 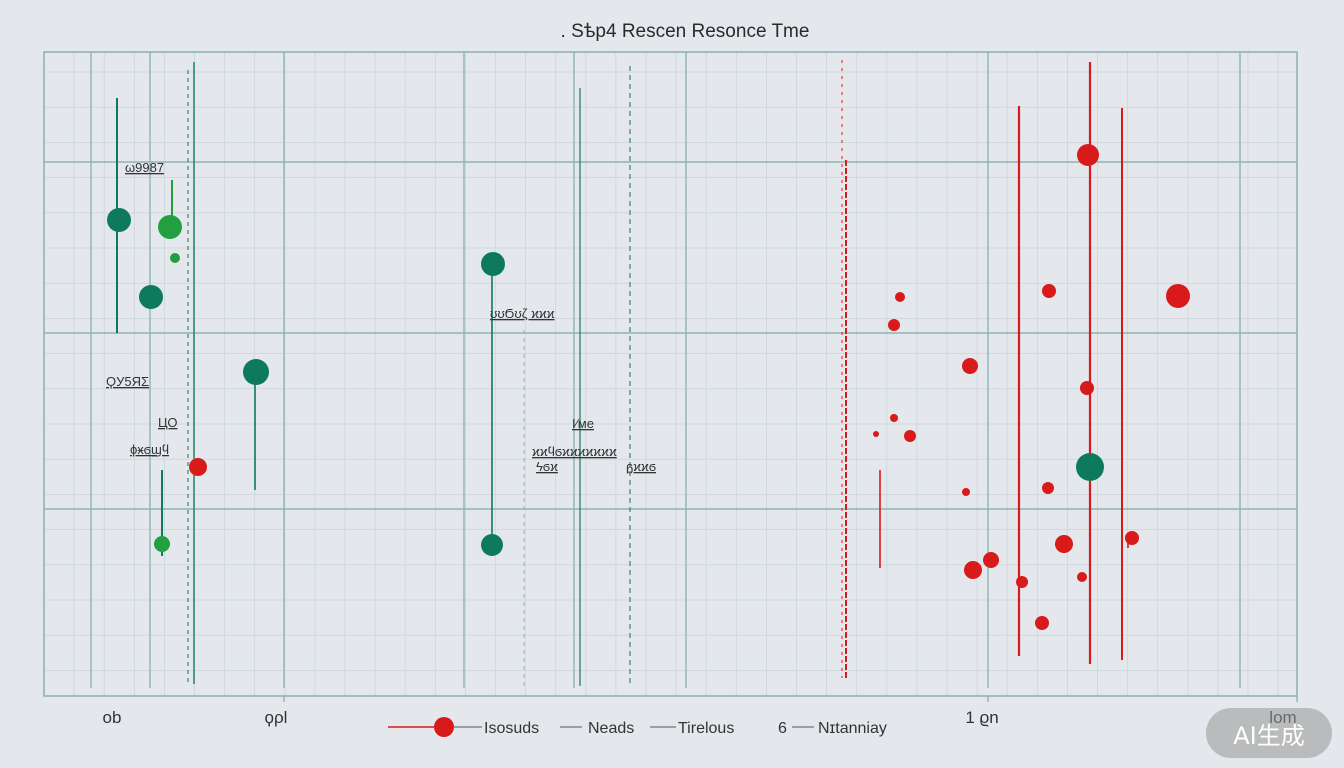 I want to click on annotation: ϕӿϭϣϥ, so click(x=149, y=449).